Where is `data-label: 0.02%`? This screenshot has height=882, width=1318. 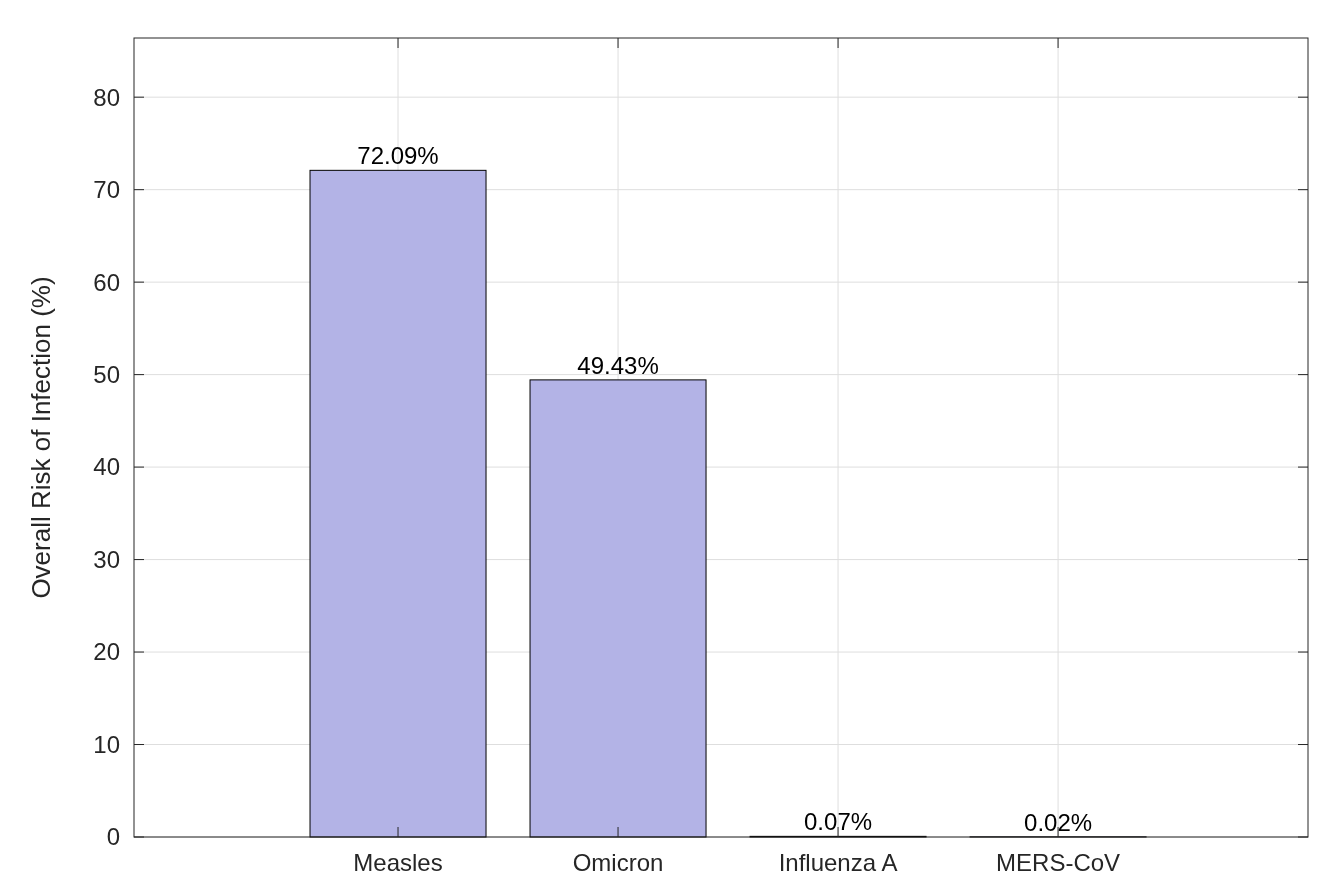 data-label: 0.02% is located at coordinates (1058, 822).